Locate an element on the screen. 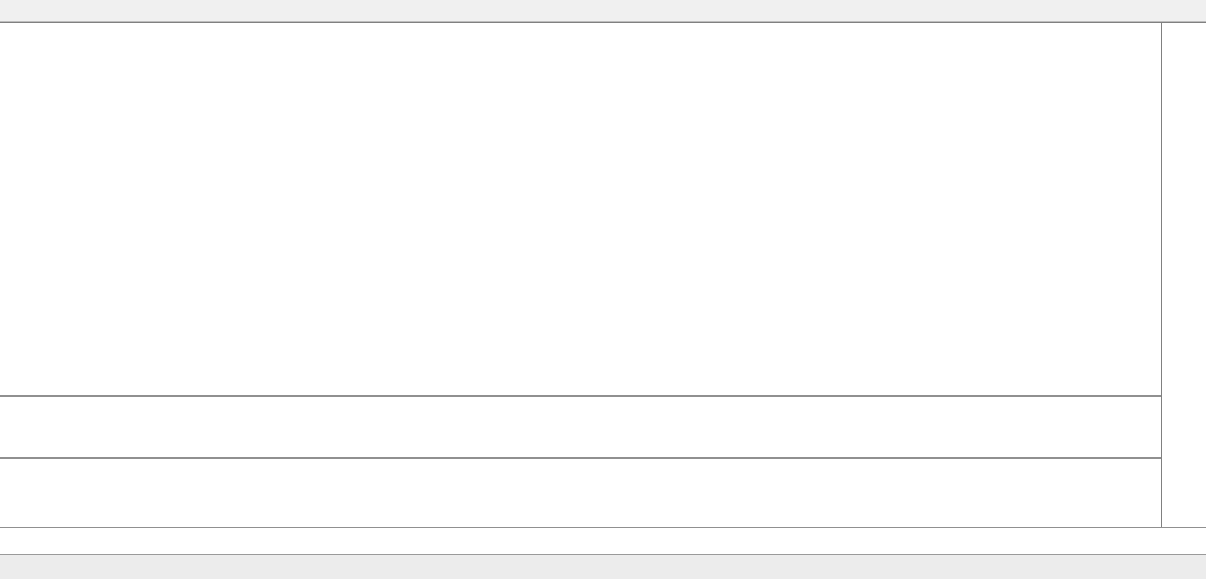 Image resolution: width=1206 pixels, height=579 pixels. chart-ohlc-header is located at coordinates (12, 32).